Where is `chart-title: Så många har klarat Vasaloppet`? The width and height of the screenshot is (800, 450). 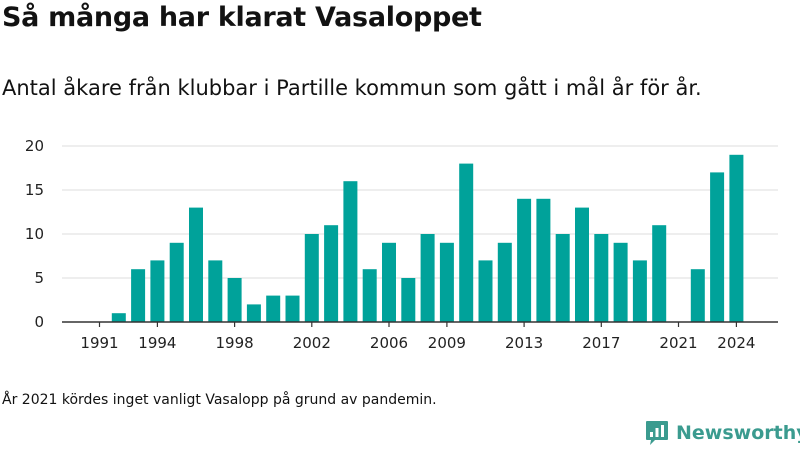
chart-title: Så många har klarat Vasaloppet is located at coordinates (242, 17).